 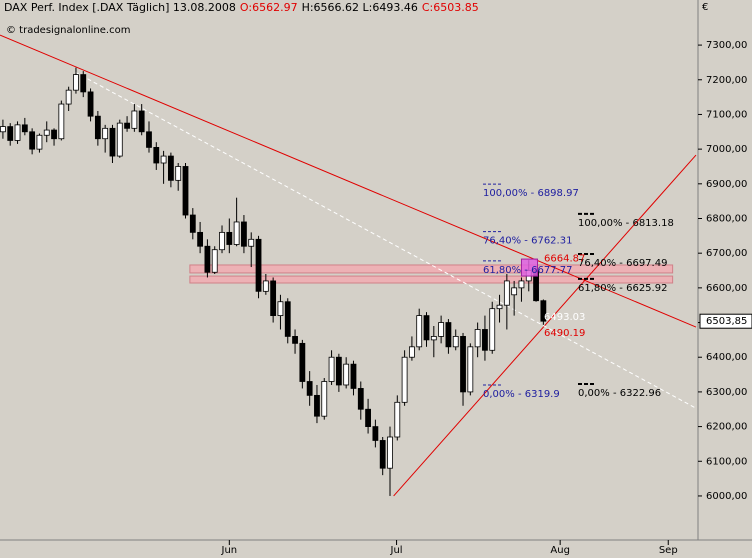 What do you see at coordinates (726, 149) in the screenshot?
I see `y-tick-label: 7000,00` at bounding box center [726, 149].